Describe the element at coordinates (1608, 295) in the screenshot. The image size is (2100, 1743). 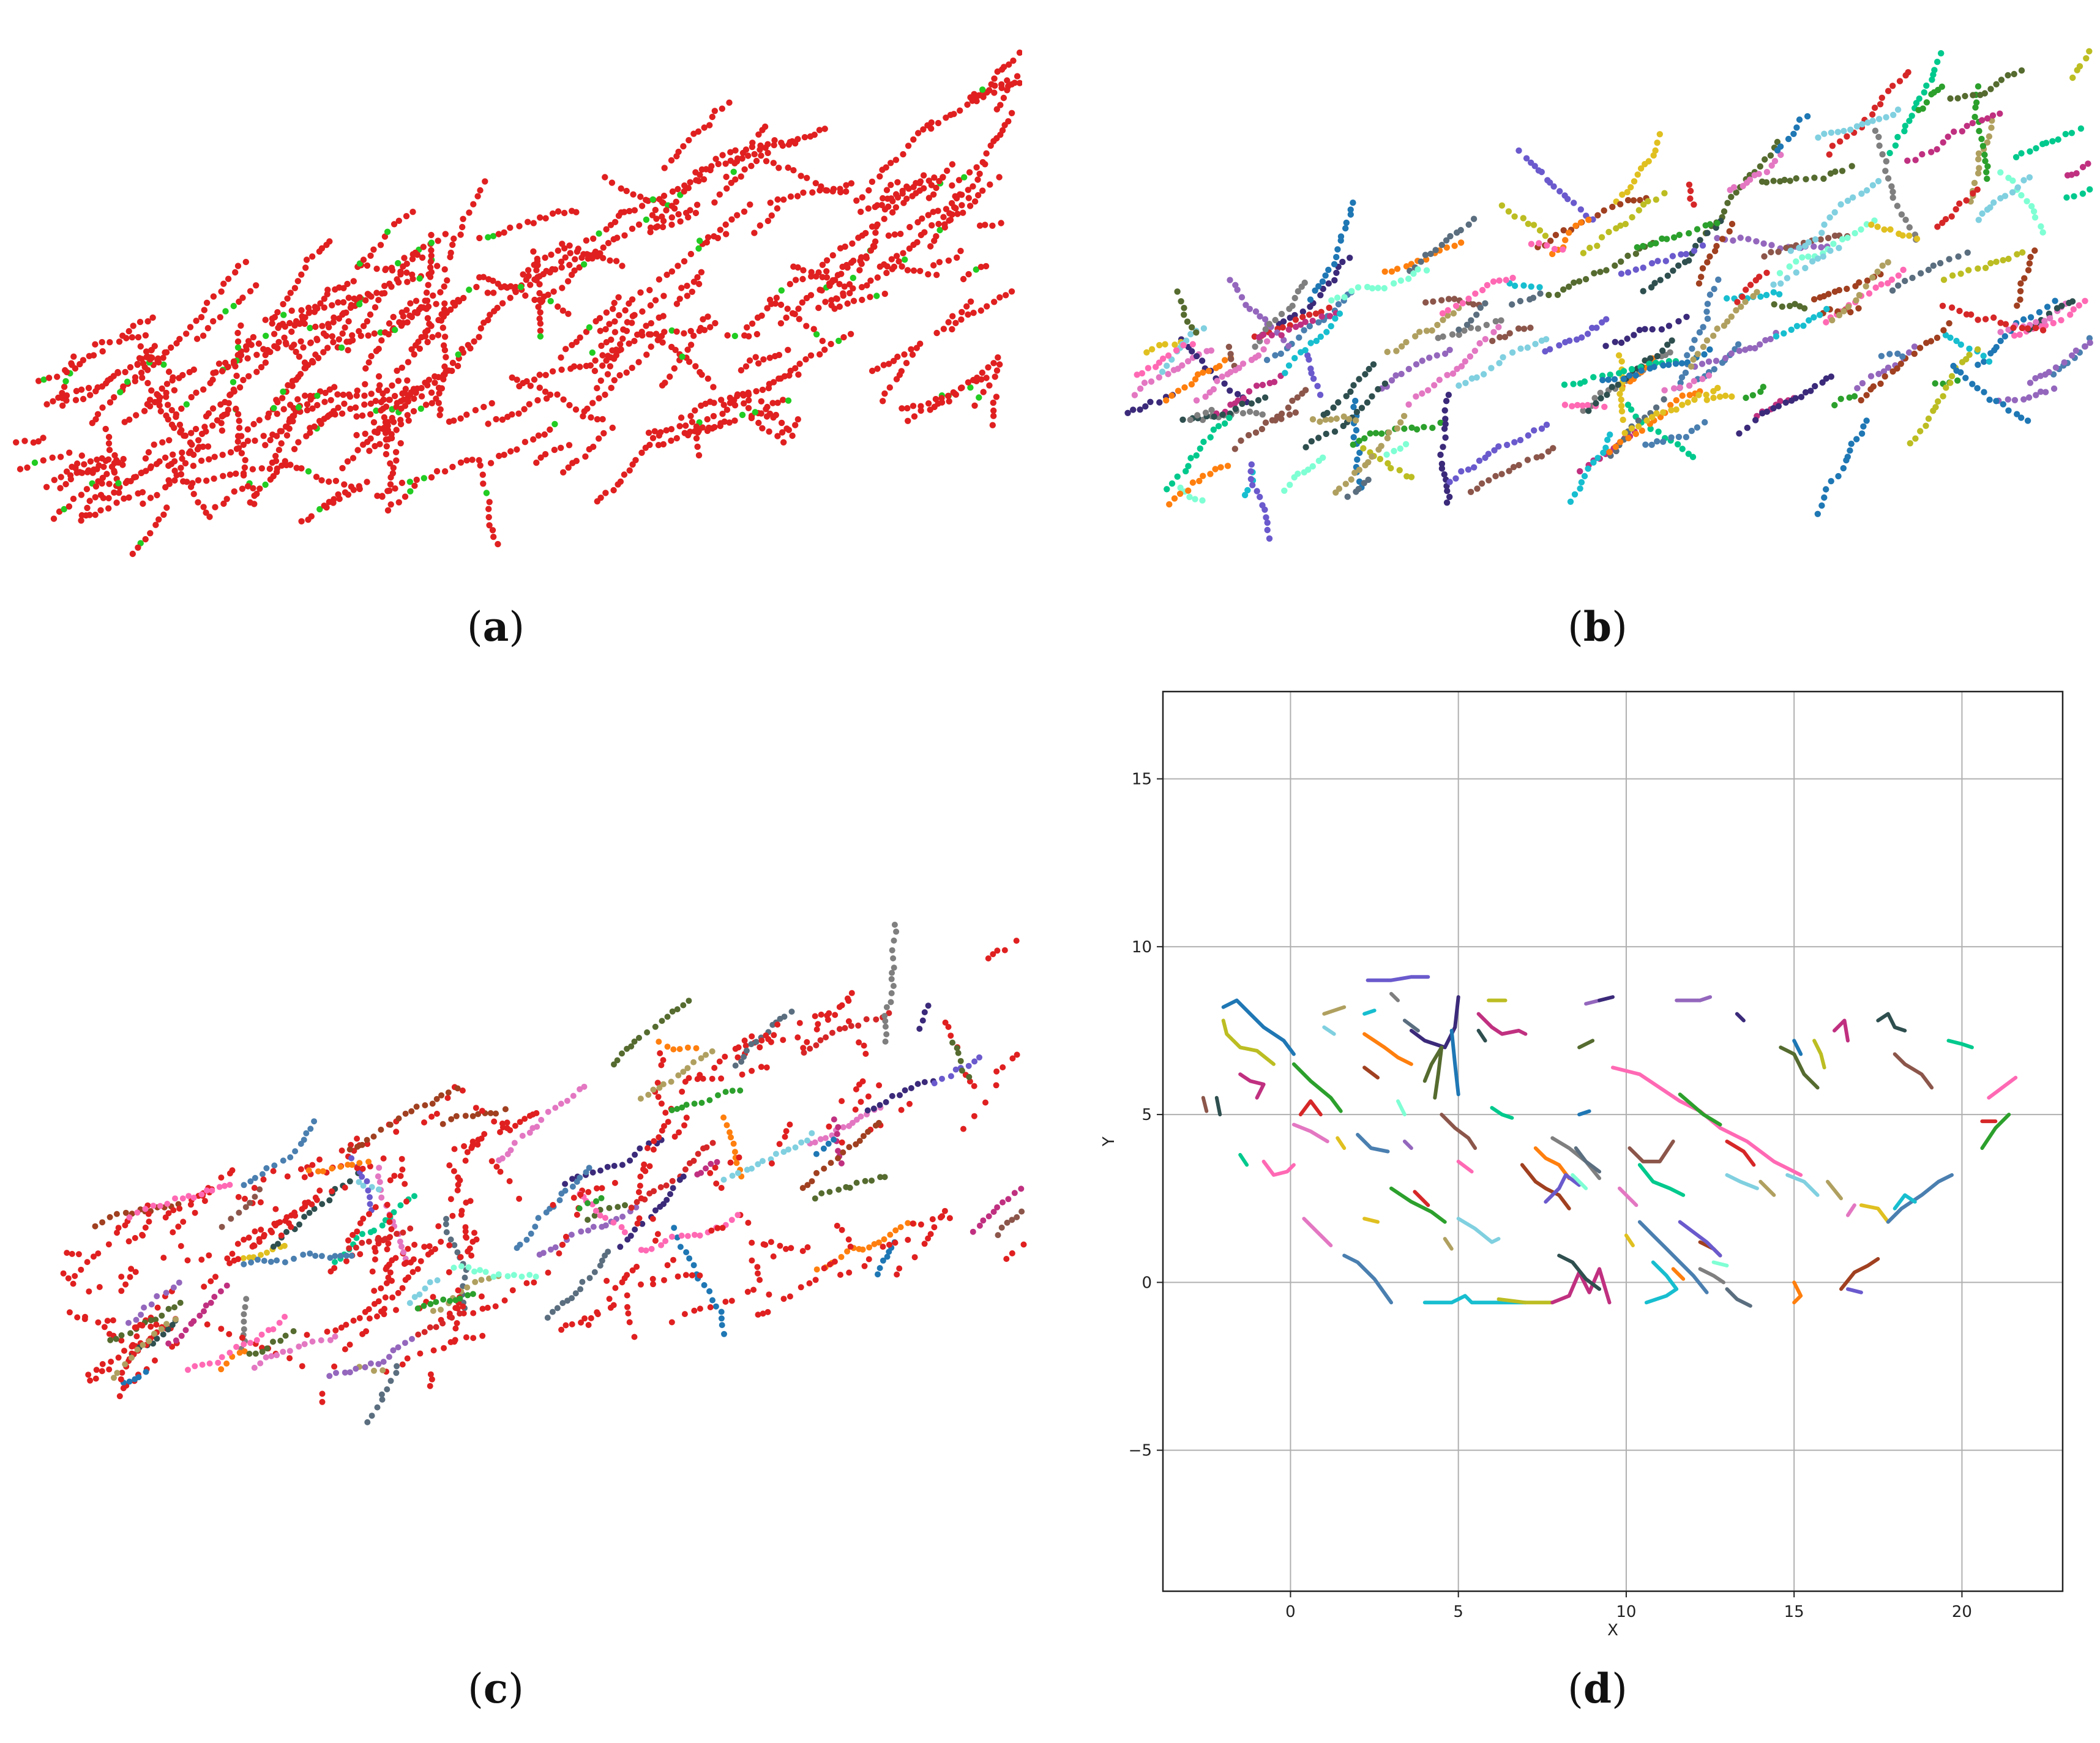
I see `scatter-plot-b` at that location.